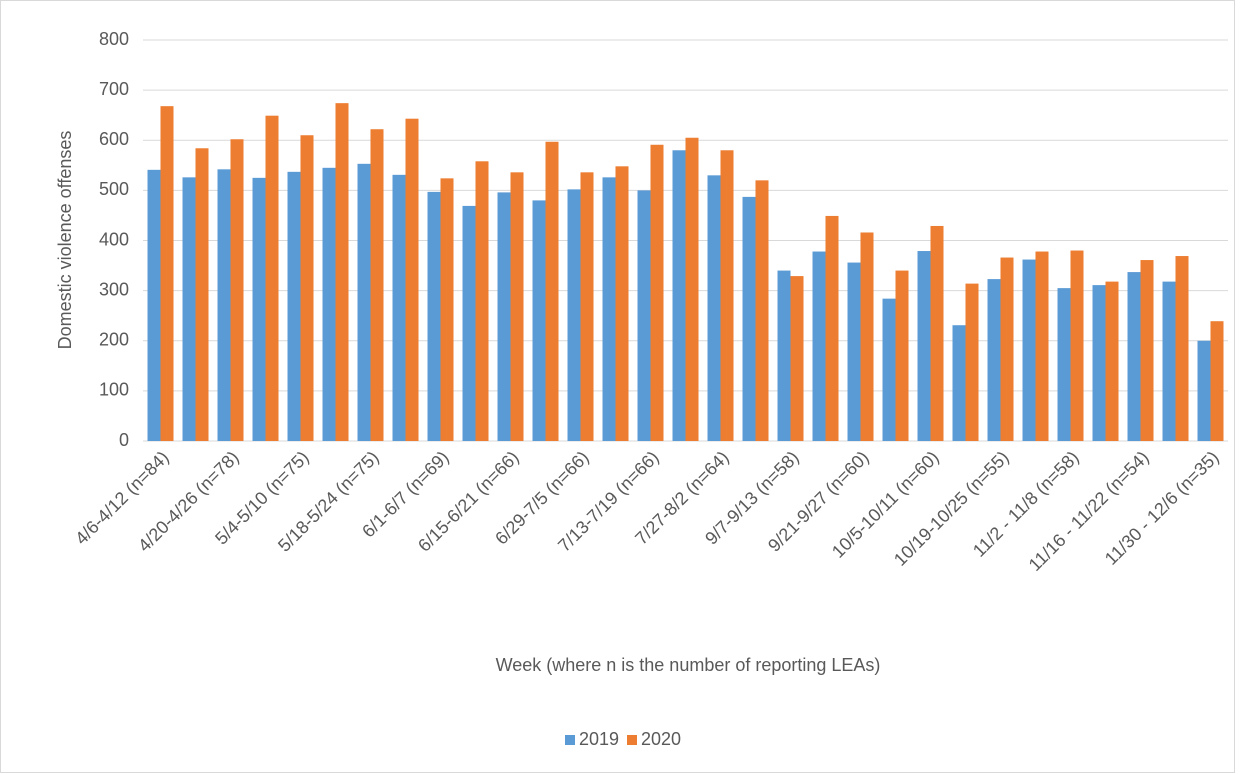 This screenshot has width=1248, height=774. Describe the element at coordinates (599, 739) in the screenshot. I see `legend-label: 2019` at that location.